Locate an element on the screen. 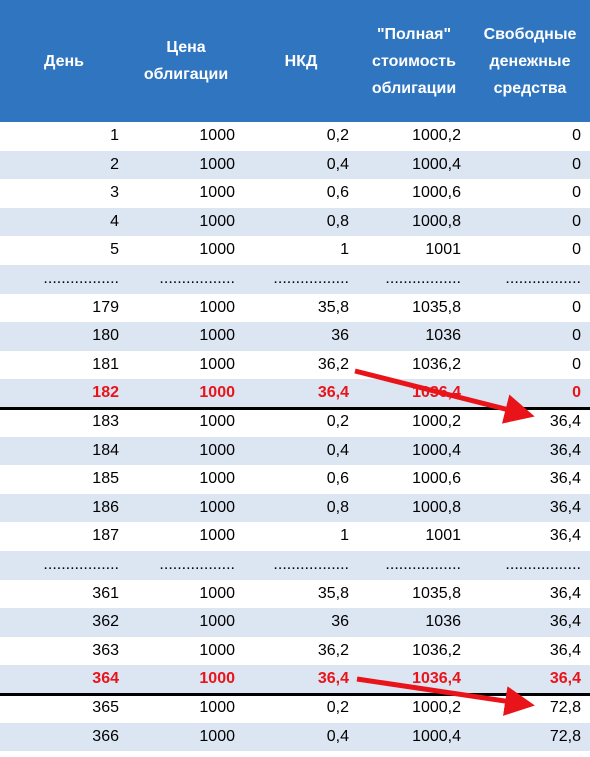 This screenshot has height=757, width=590. table-cell: 362 is located at coordinates (105, 622).